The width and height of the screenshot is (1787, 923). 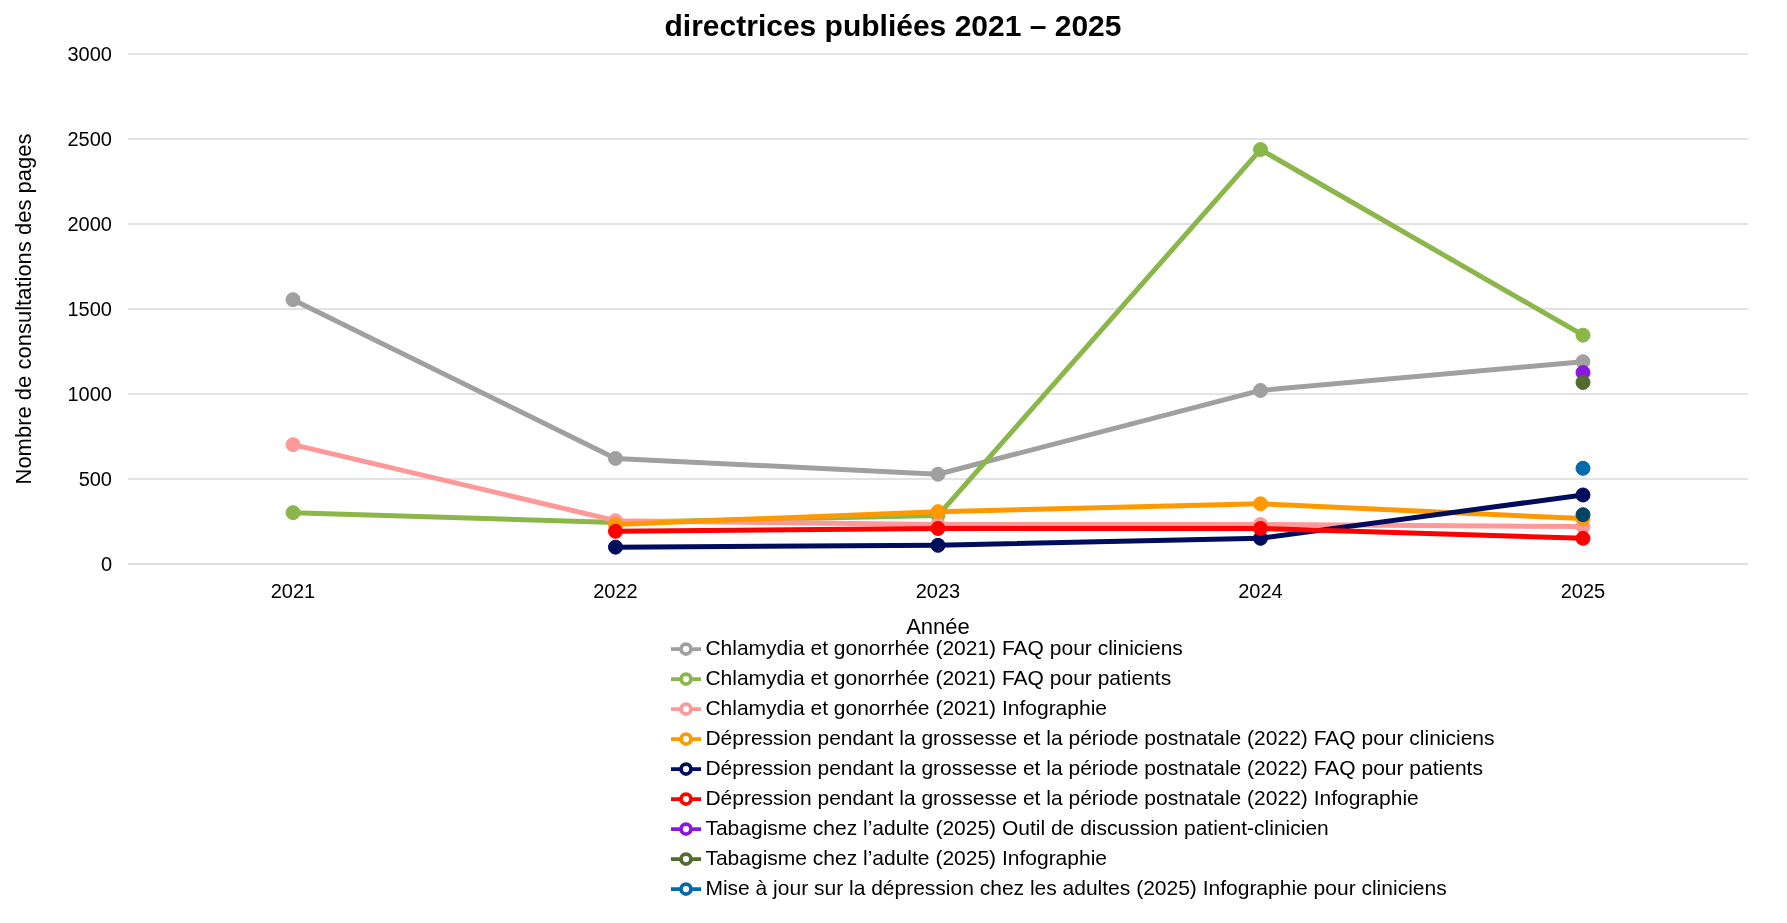 I want to click on x-tick-label: 2023, so click(x=938, y=591).